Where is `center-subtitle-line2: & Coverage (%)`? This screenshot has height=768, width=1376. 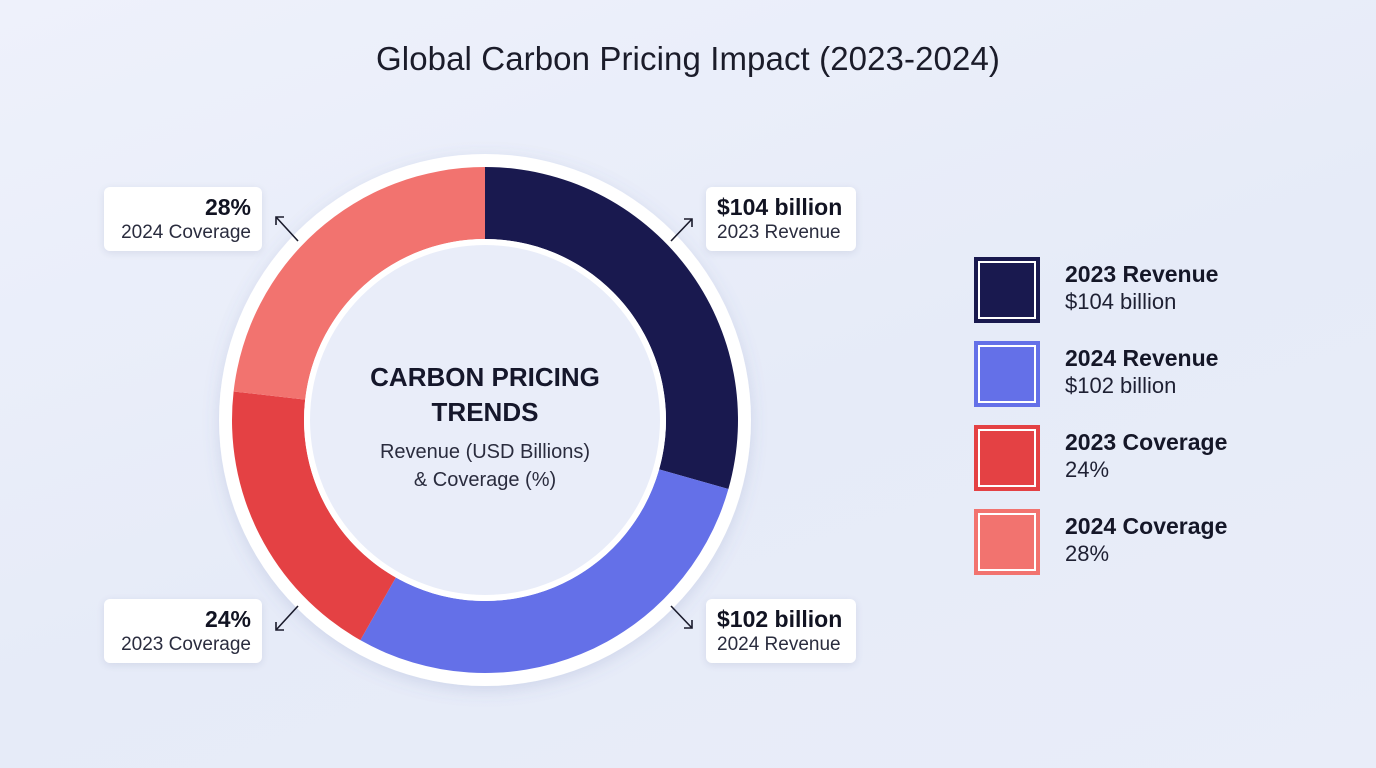 center-subtitle-line2: & Coverage (%) is located at coordinates (485, 480).